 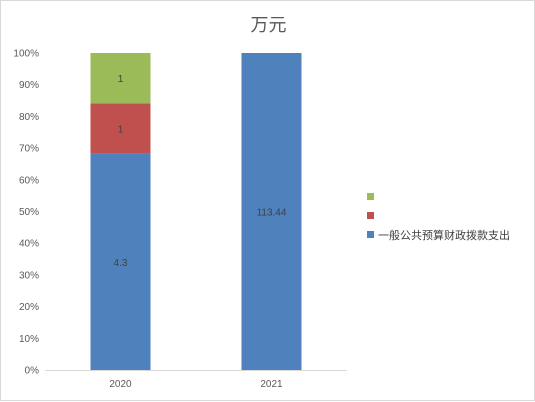 I want to click on y-tick-label: 70%, so click(x=29, y=149).